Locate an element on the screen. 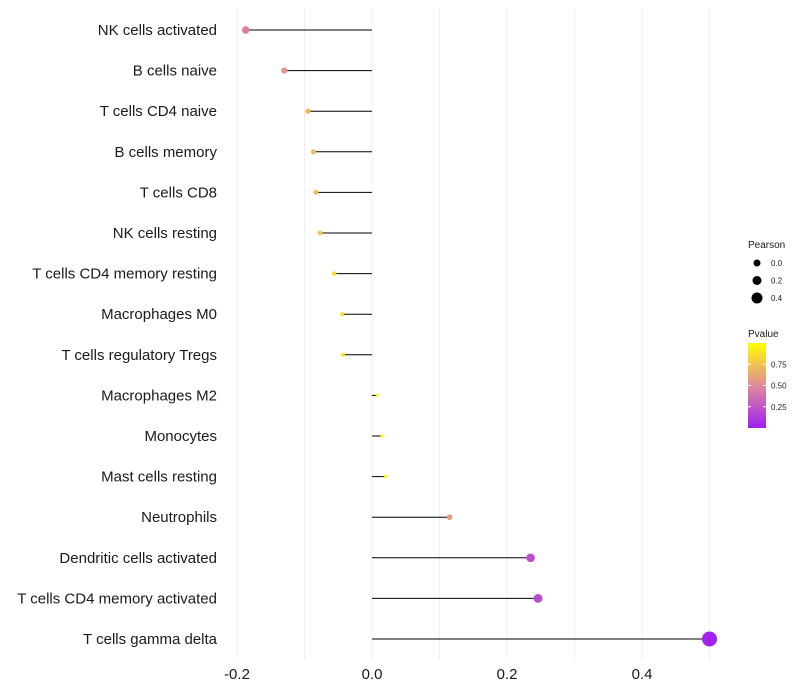  legend: Pearson 0.0 0.2 0.4 Pvalue 0.75 0.50 0.25 is located at coordinates (767, 334).